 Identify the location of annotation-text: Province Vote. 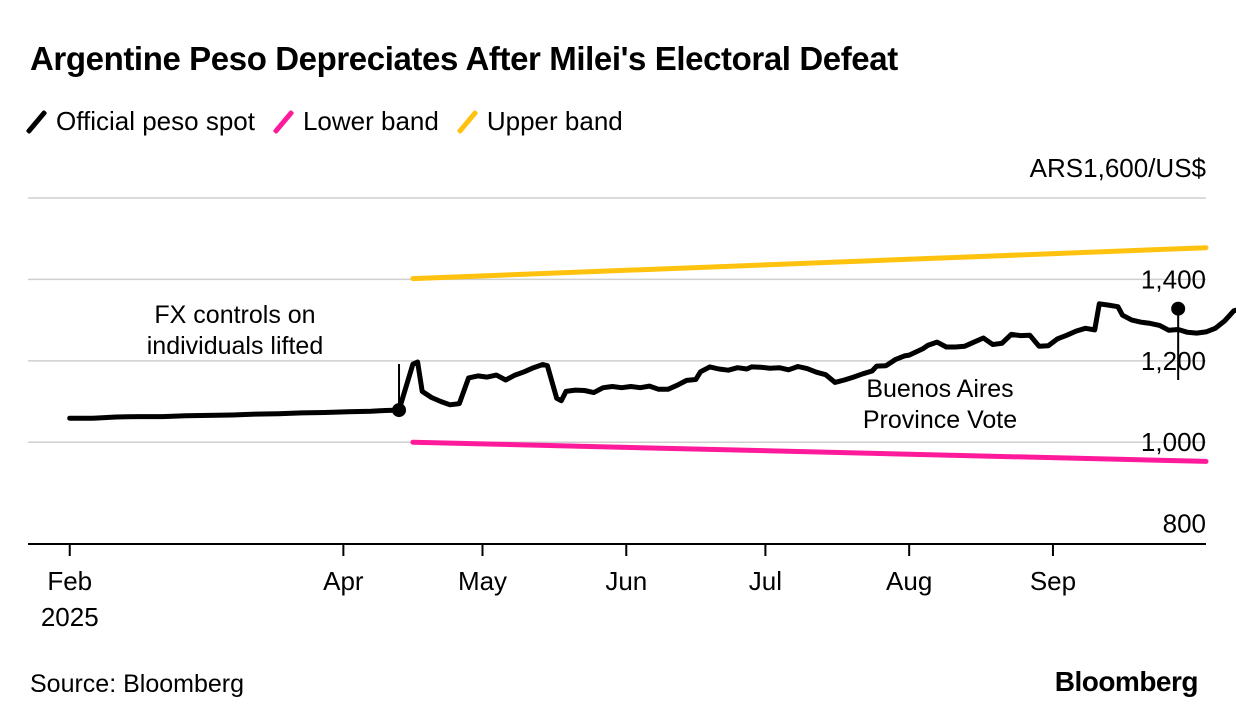
(940, 420).